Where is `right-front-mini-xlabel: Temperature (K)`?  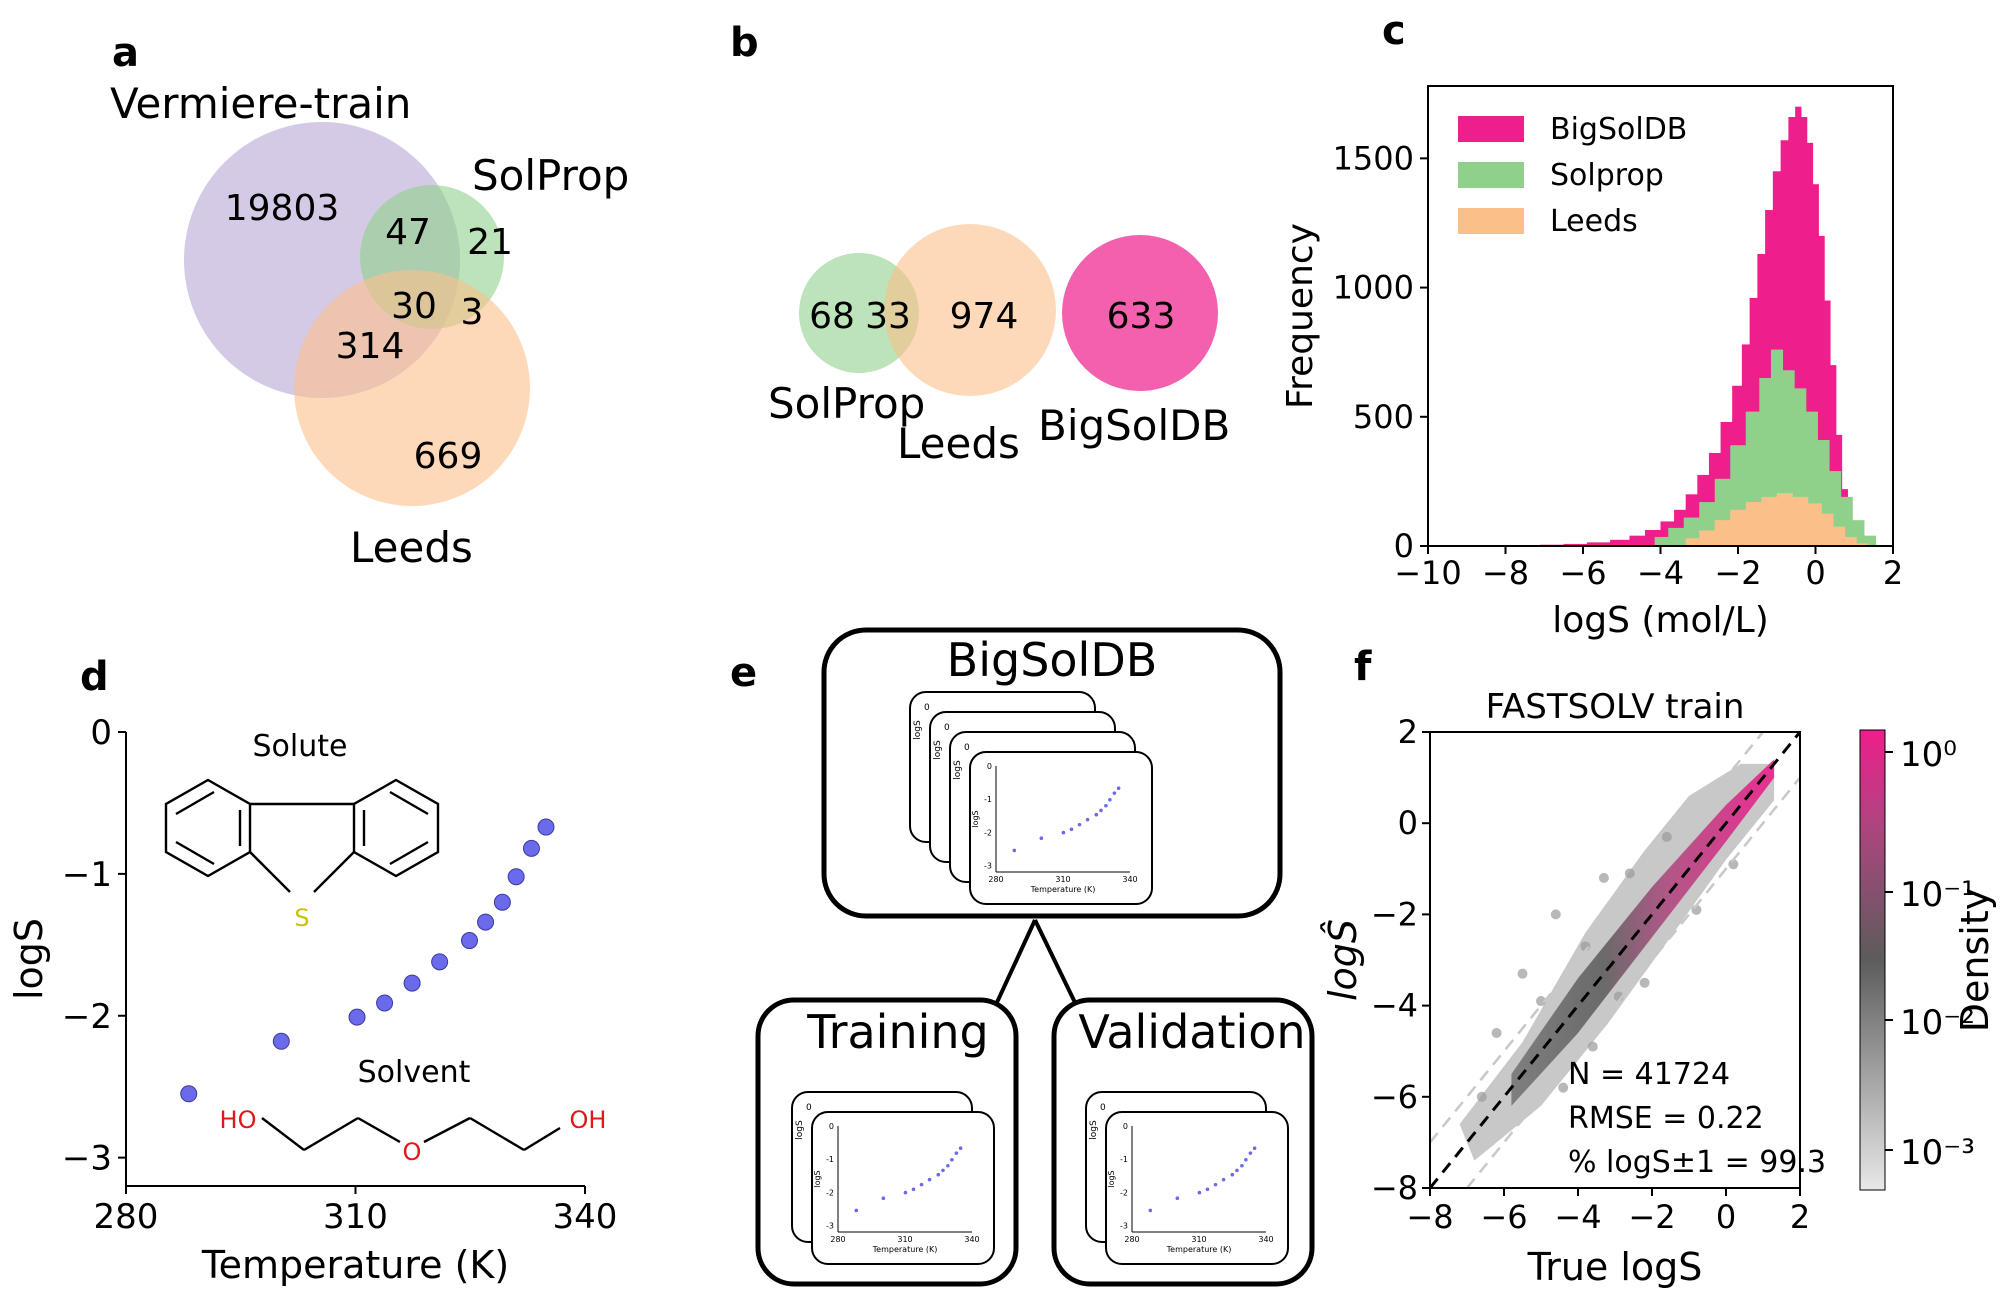 right-front-mini-xlabel: Temperature (K) is located at coordinates (1199, 1249).